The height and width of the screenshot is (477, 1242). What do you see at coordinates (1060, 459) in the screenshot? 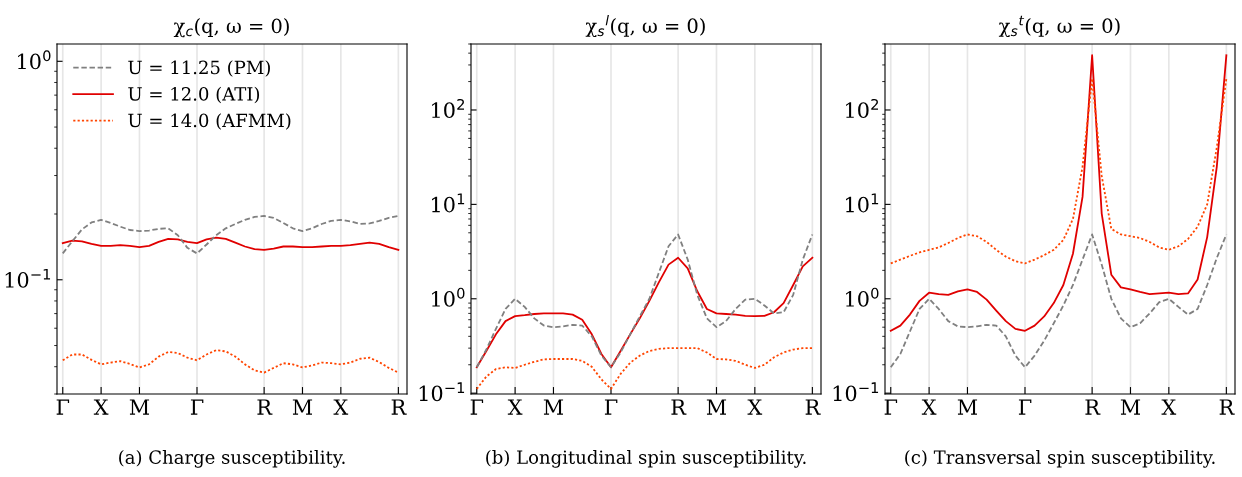
I see `text: (c) Transversal spin susceptibility.` at bounding box center [1060, 459].